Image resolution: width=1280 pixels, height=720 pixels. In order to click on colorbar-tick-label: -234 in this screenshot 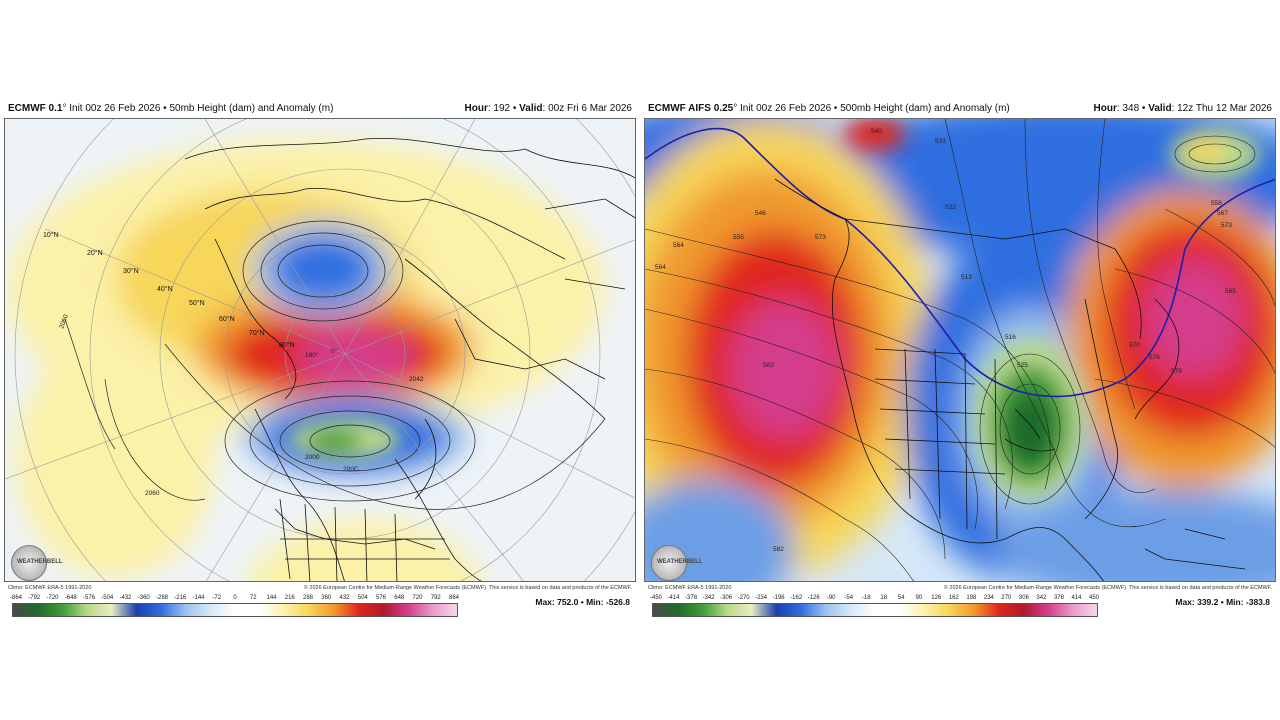, I will do `click(761, 598)`.